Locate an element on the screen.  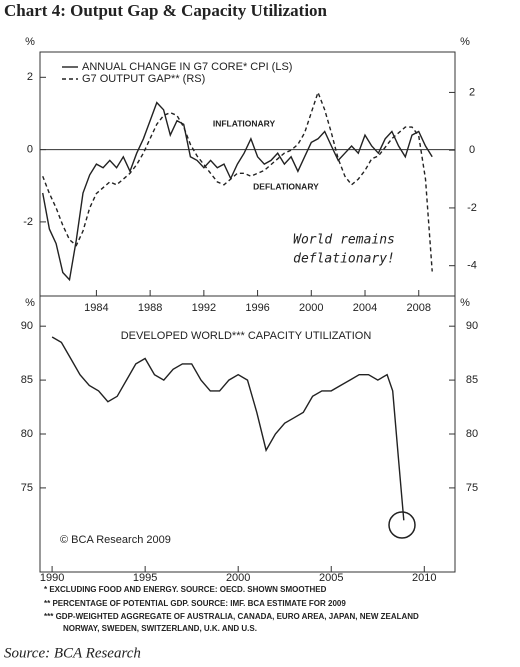
x-tick-label: 1988 is located at coordinates (150, 308).